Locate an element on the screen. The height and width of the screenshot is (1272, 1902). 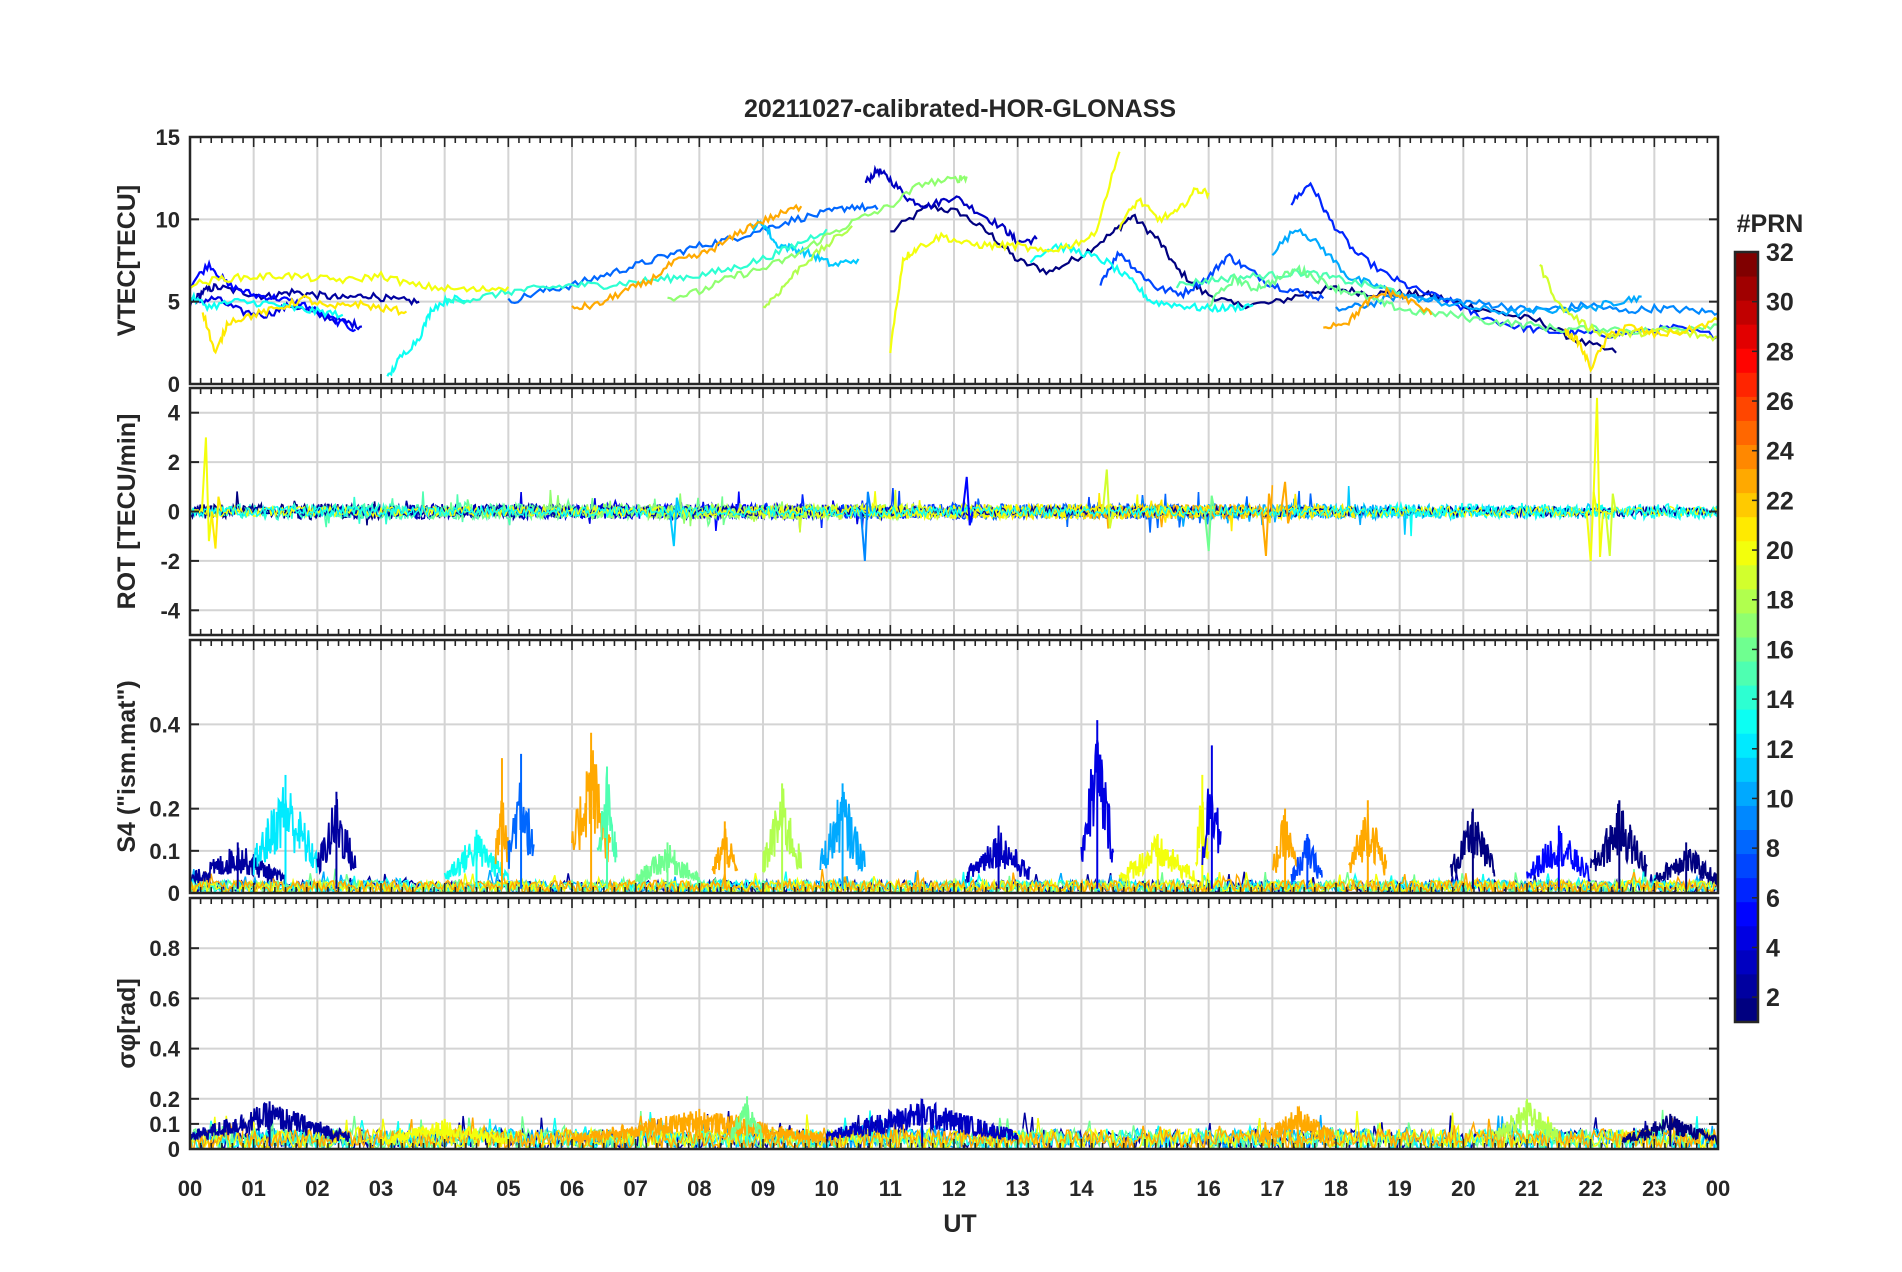
colorbar-segments is located at coordinates (1746, 637).